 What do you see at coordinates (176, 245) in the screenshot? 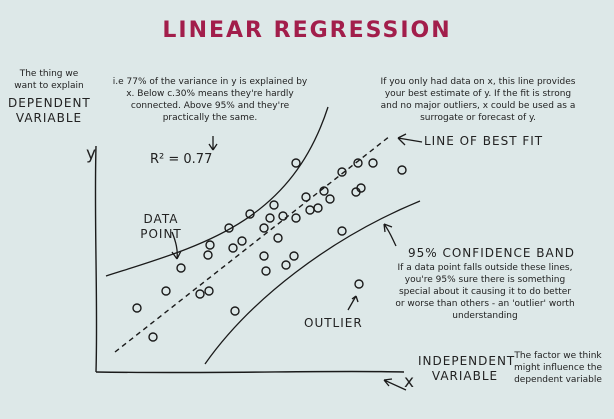
I see `data-point-arrow` at bounding box center [176, 245].